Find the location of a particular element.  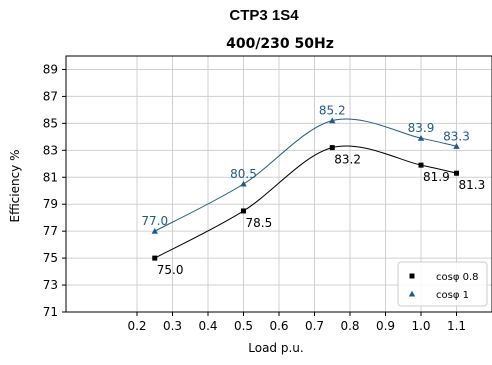

data-label: 78.5 is located at coordinates (259, 223).